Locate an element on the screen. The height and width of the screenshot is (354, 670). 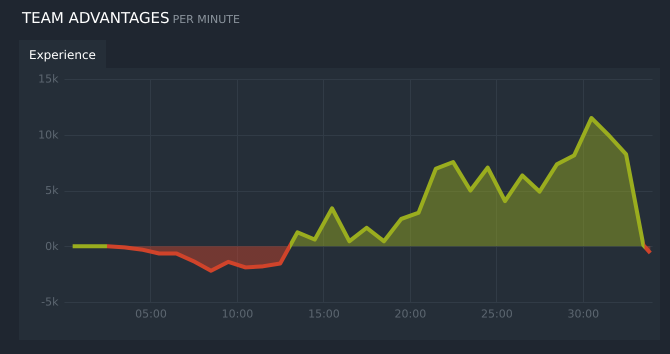
x-tick-label: 30:00 is located at coordinates (583, 314).